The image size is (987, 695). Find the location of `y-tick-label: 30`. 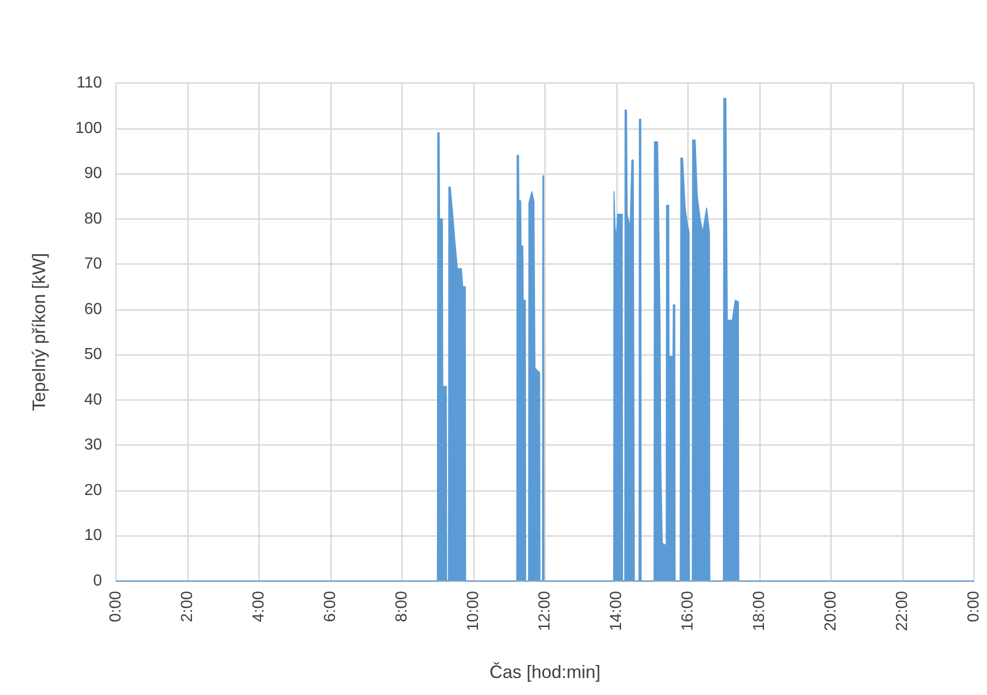

y-tick-label: 30 is located at coordinates (93, 445).